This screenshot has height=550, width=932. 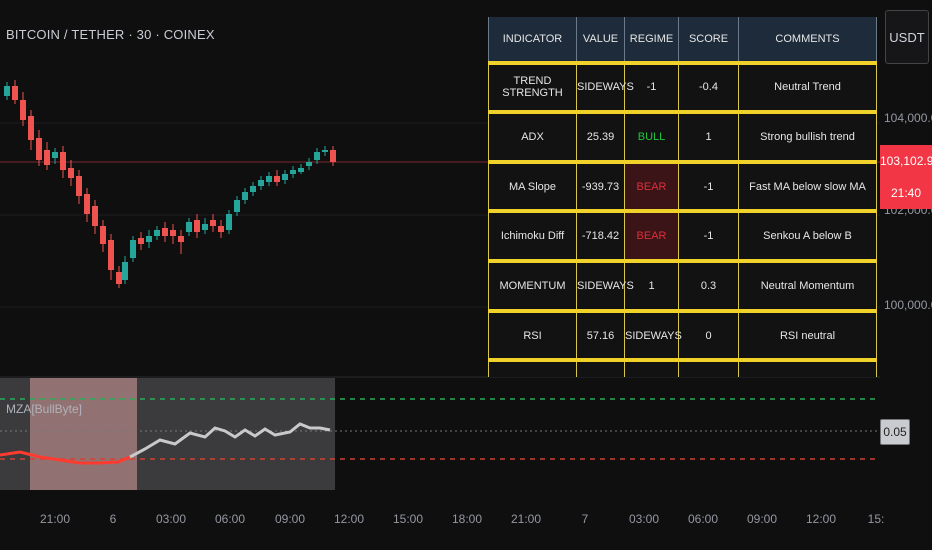 I want to click on indicator-line-bear, so click(x=65, y=457).